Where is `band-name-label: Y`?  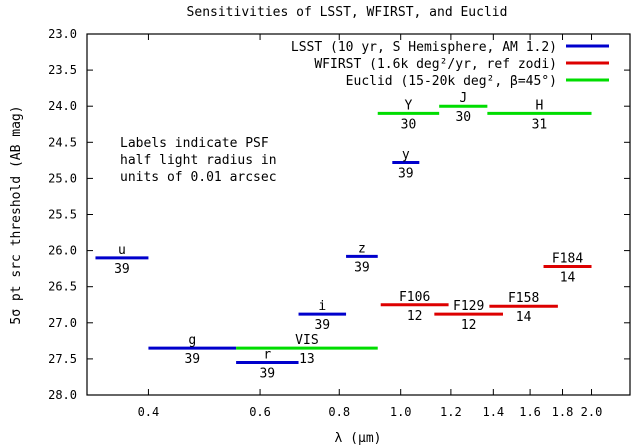 band-name-label: Y is located at coordinates (409, 105).